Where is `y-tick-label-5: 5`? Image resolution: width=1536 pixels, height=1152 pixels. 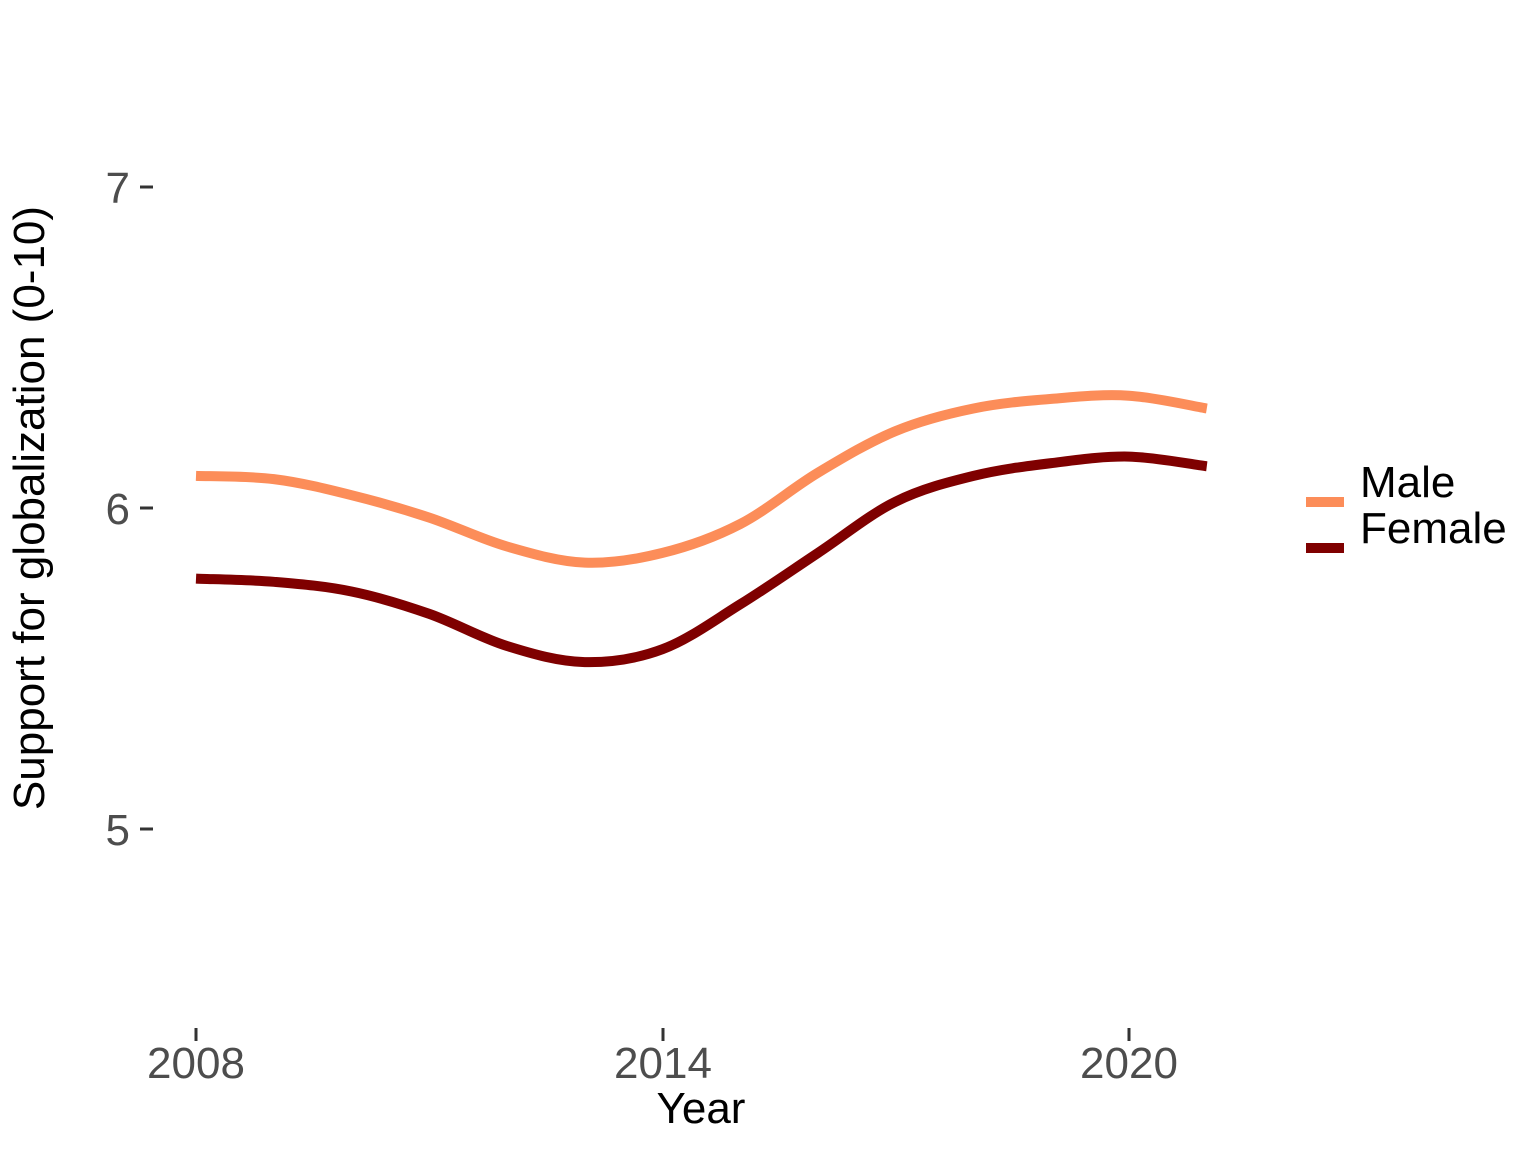
y-tick-label-5: 5 is located at coordinates (118, 830).